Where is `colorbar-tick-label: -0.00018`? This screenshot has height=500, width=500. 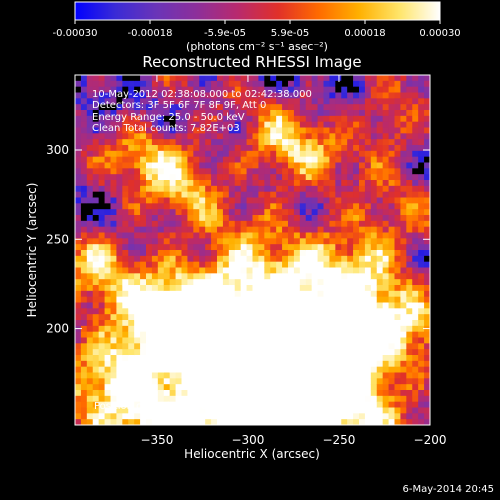 colorbar-tick-label: -0.00018 is located at coordinates (150, 33).